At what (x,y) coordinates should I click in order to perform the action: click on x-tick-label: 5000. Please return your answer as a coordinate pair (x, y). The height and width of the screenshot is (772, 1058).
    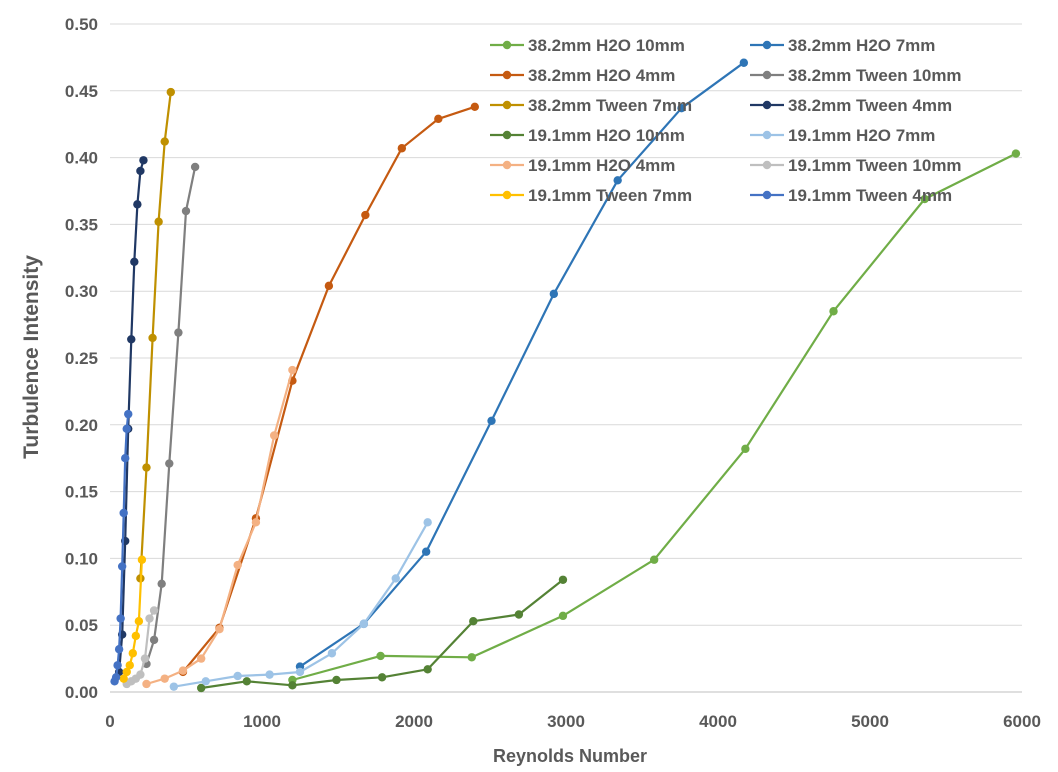
    Looking at the image, I should click on (870, 721).